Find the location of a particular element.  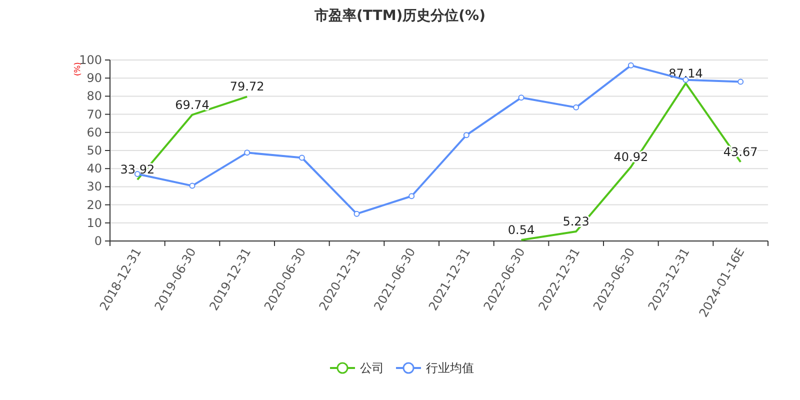

y-tick-label: 60 is located at coordinates (94, 132).